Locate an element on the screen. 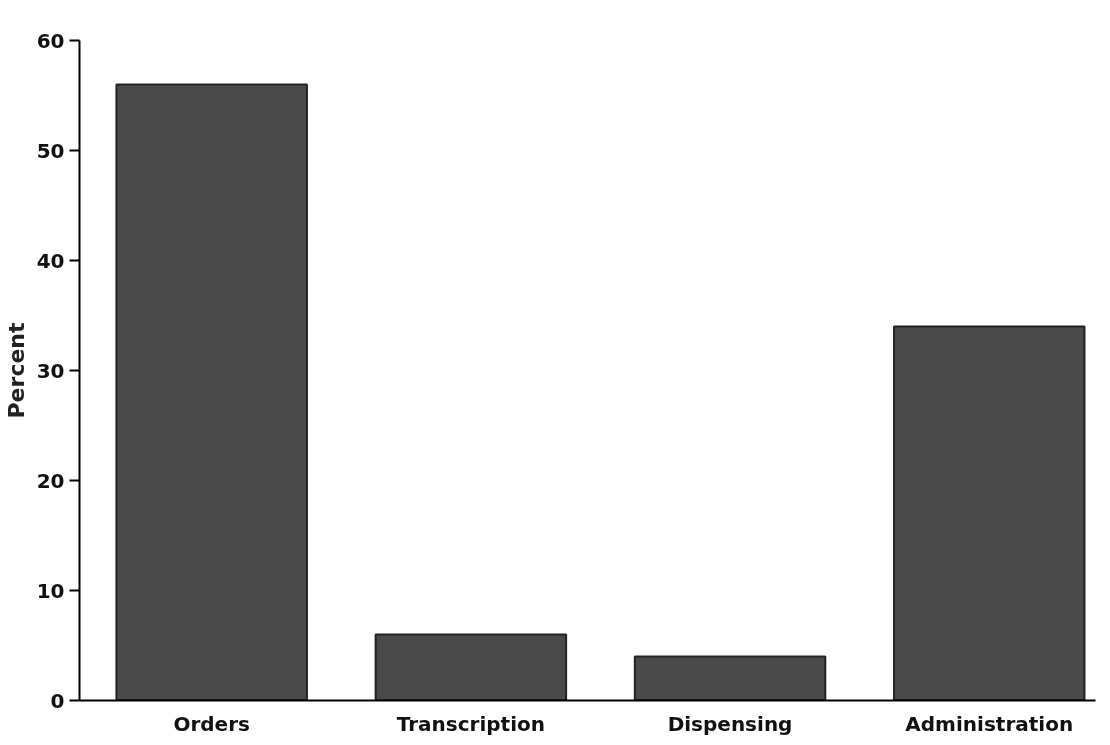 The width and height of the screenshot is (1110, 745). y-tick-label: 30 is located at coordinates (50, 370).